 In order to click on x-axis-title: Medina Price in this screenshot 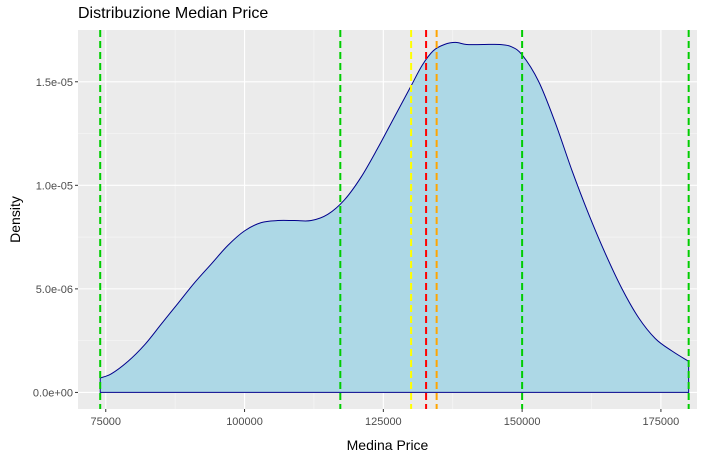, I will do `click(388, 445)`.